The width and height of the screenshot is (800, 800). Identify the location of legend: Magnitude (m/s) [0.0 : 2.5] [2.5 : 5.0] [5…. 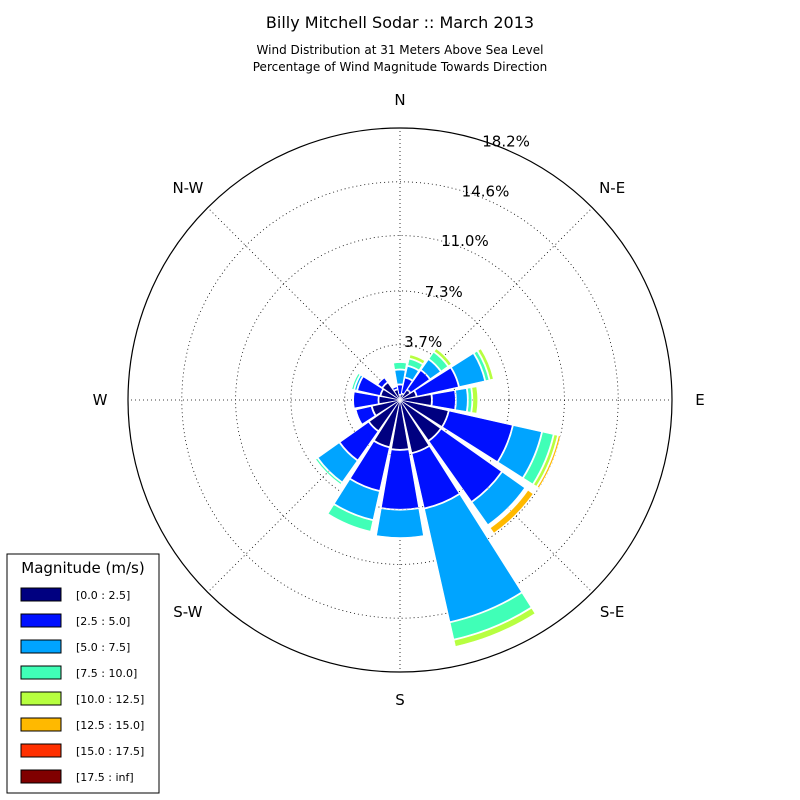
(83, 673).